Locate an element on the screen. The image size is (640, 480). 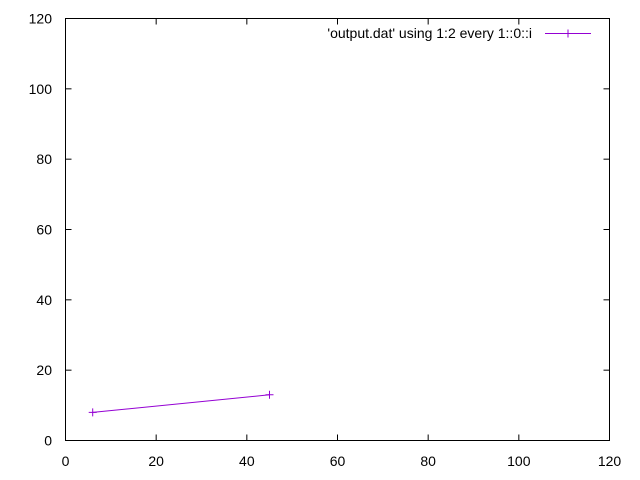
x-tick-label: 20 is located at coordinates (156, 461).